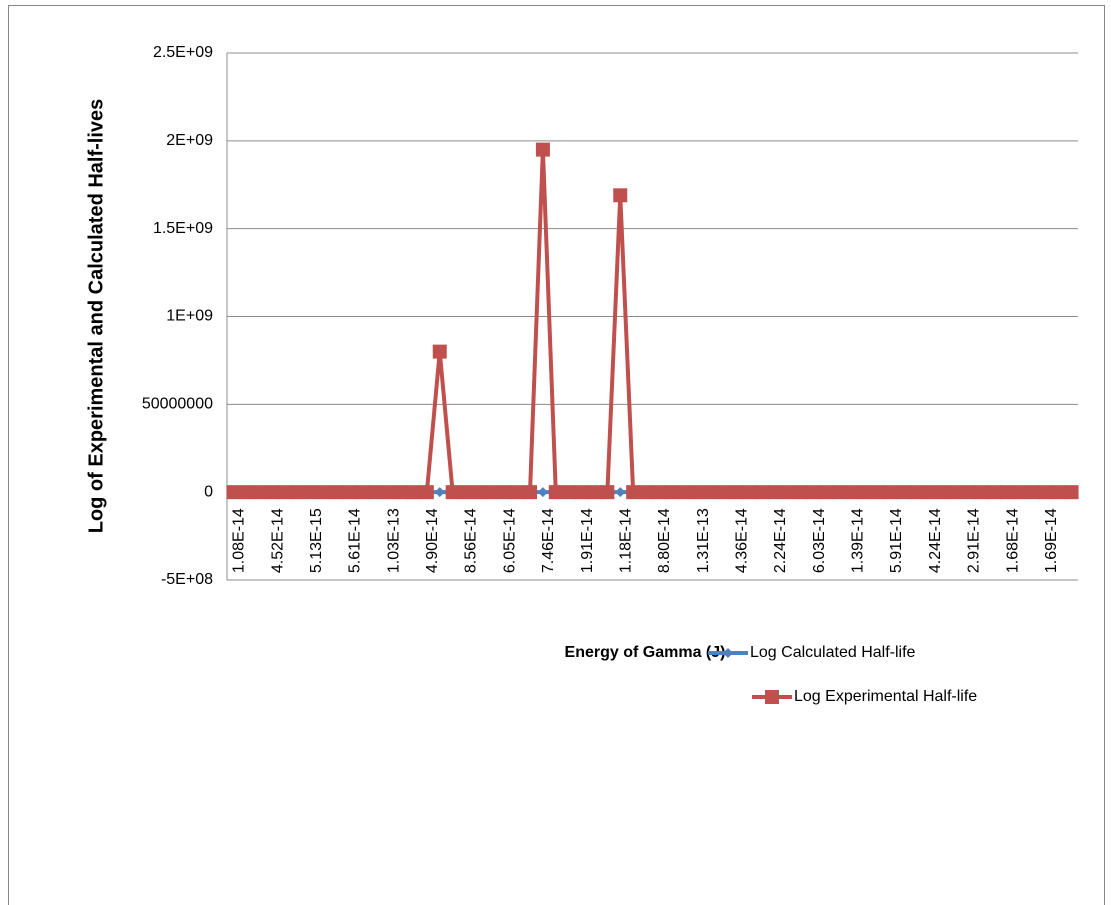 This screenshot has width=1111, height=905. What do you see at coordinates (509, 540) in the screenshot?
I see `x-tick-label: 6.05E-14` at bounding box center [509, 540].